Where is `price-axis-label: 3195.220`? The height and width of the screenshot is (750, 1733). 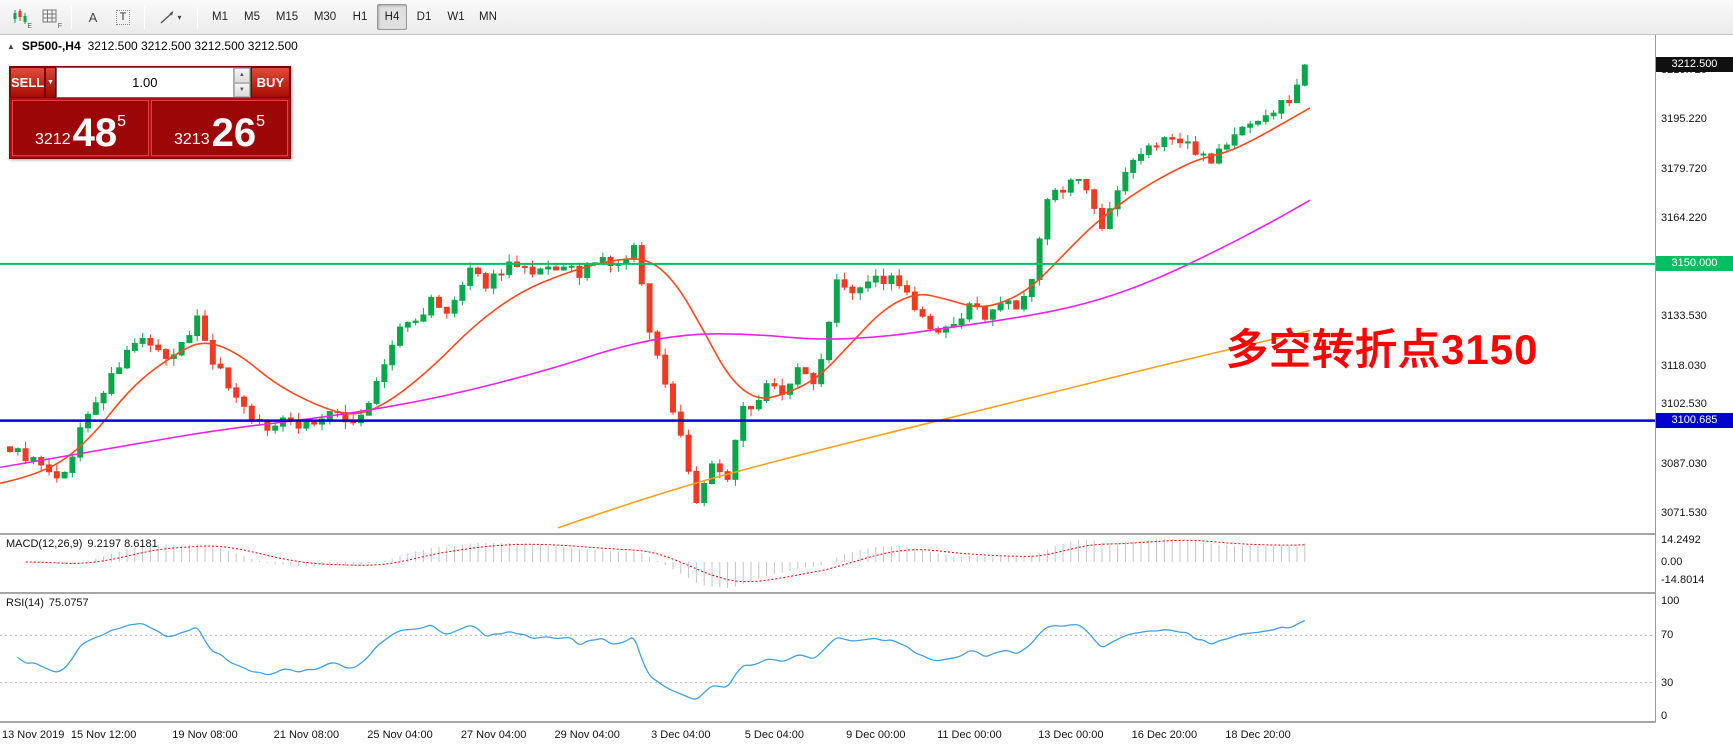
price-axis-label: 3195.220 is located at coordinates (1684, 119).